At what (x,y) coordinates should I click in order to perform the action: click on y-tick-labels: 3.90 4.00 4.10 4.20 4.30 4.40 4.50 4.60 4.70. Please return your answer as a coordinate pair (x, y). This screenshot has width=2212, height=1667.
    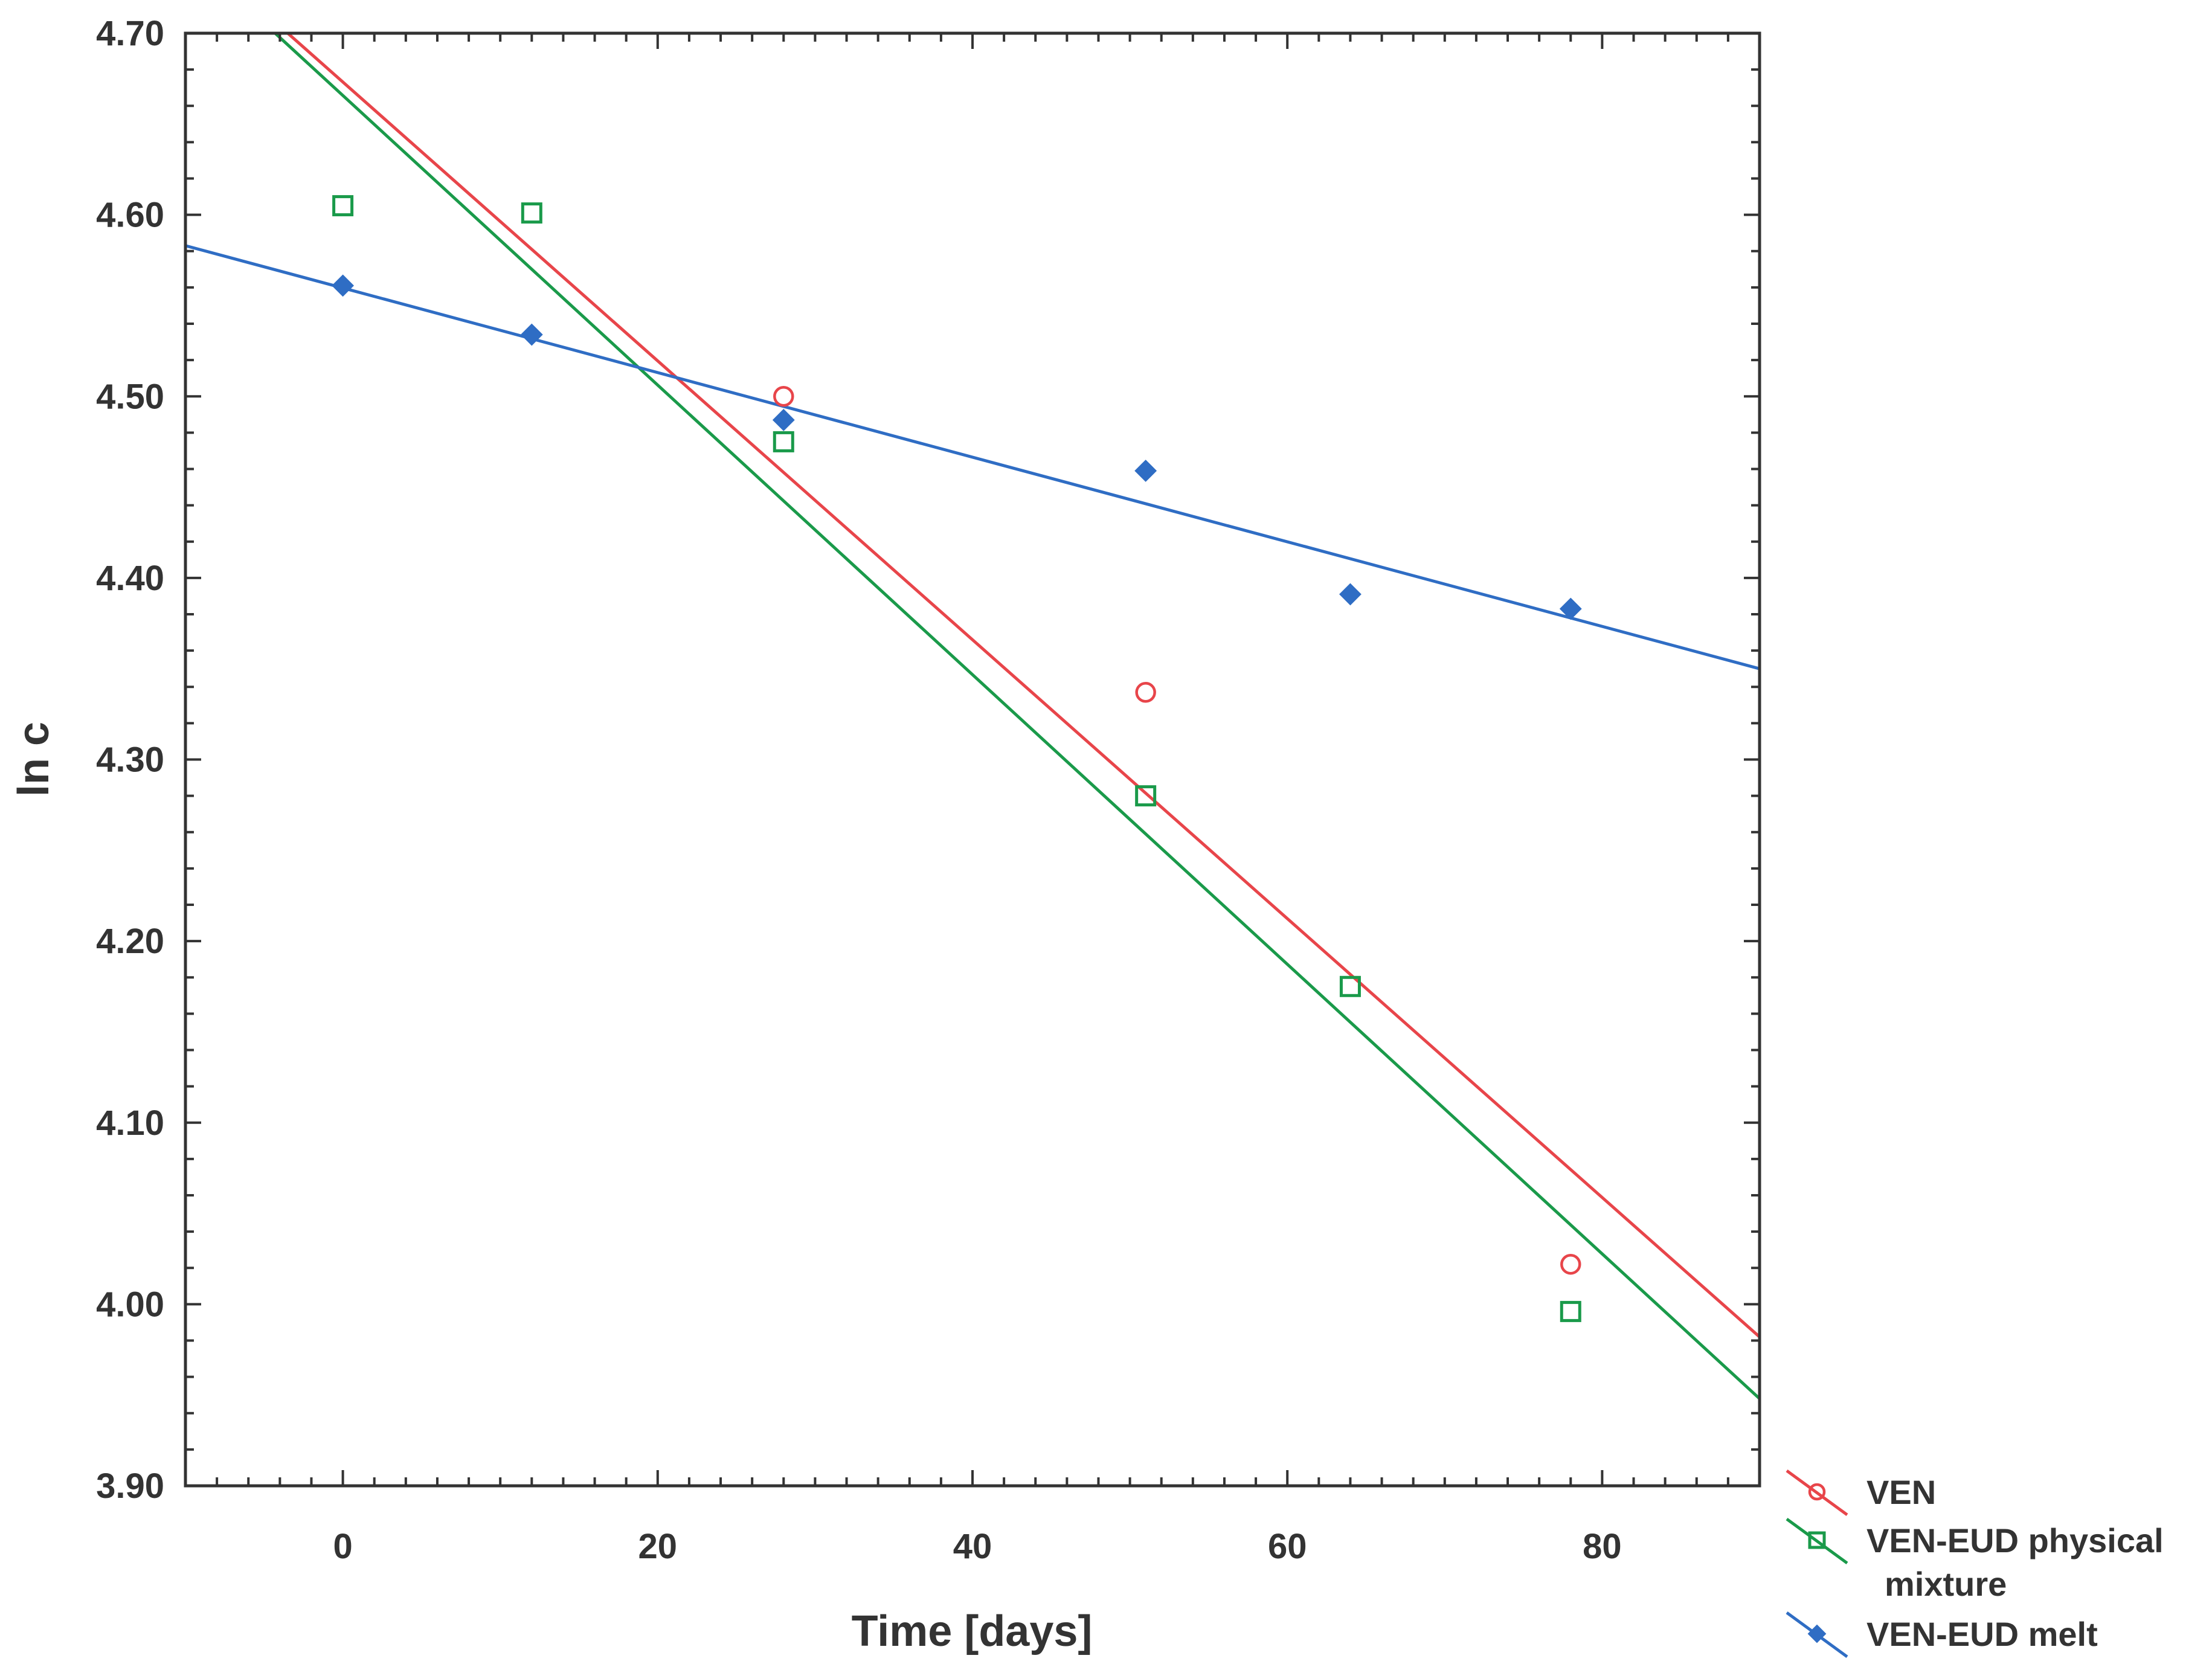
    Looking at the image, I should click on (130, 760).